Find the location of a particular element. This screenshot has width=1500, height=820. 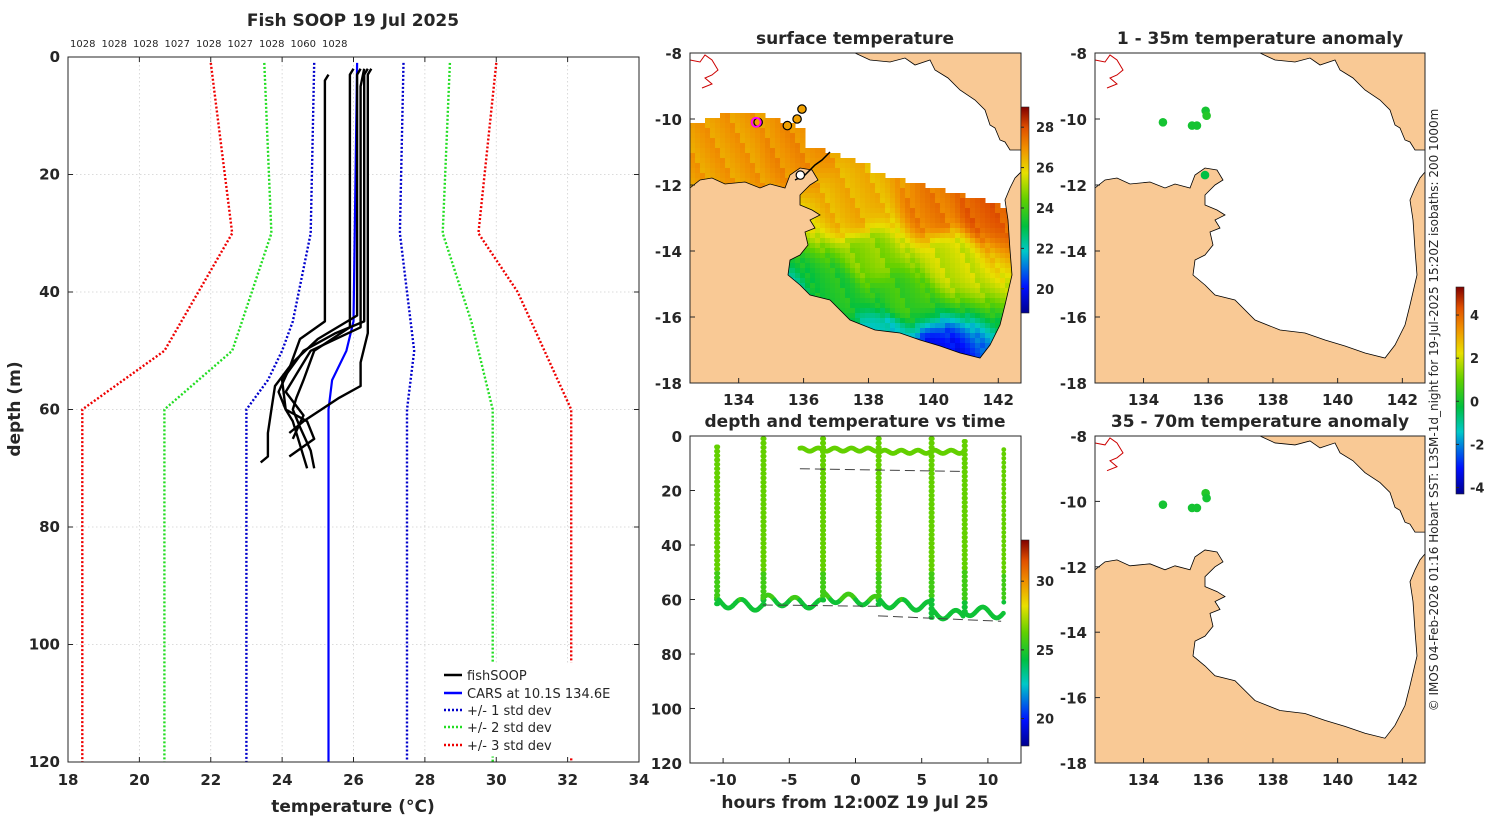

anomaly-deep-ytick-label: -8 is located at coordinates (1078, 437).